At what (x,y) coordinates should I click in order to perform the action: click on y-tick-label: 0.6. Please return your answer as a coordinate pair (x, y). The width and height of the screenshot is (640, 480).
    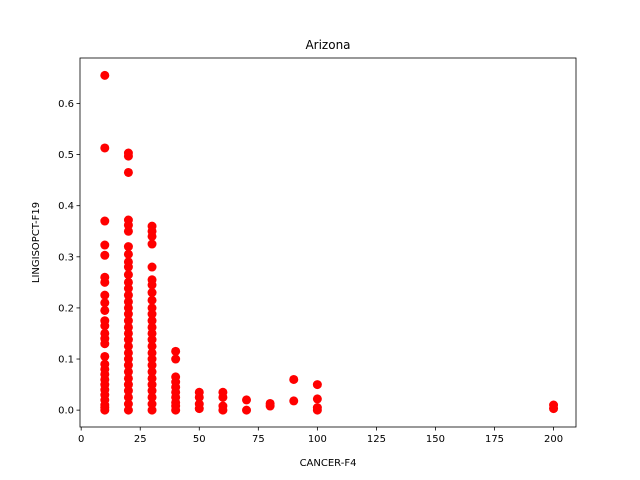
    Looking at the image, I should click on (66, 104).